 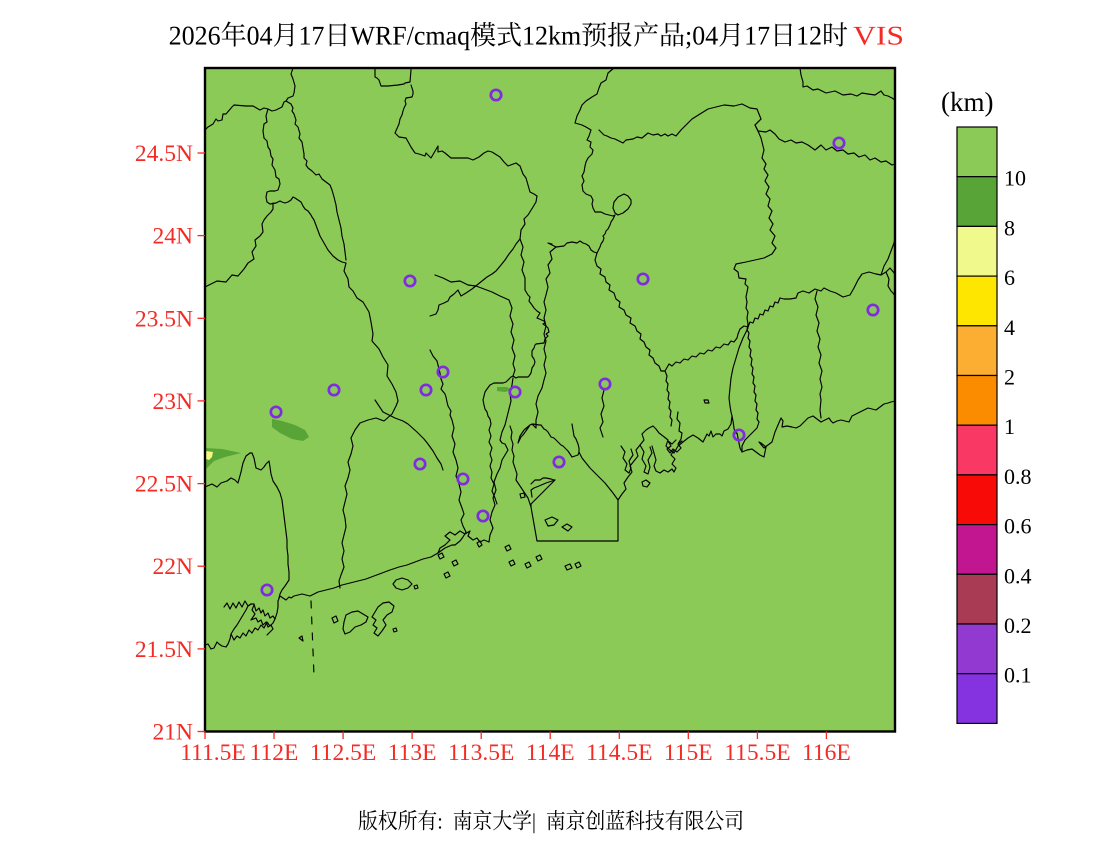 What do you see at coordinates (1009, 277) in the screenshot?
I see `svg-text: 6` at bounding box center [1009, 277].